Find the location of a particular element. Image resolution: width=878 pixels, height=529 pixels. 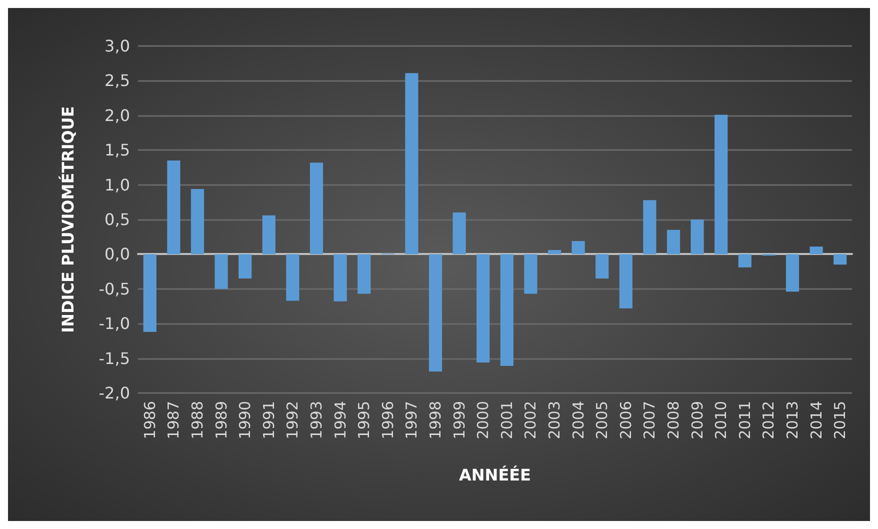

x-tick-label: 1991 is located at coordinates (269, 420).